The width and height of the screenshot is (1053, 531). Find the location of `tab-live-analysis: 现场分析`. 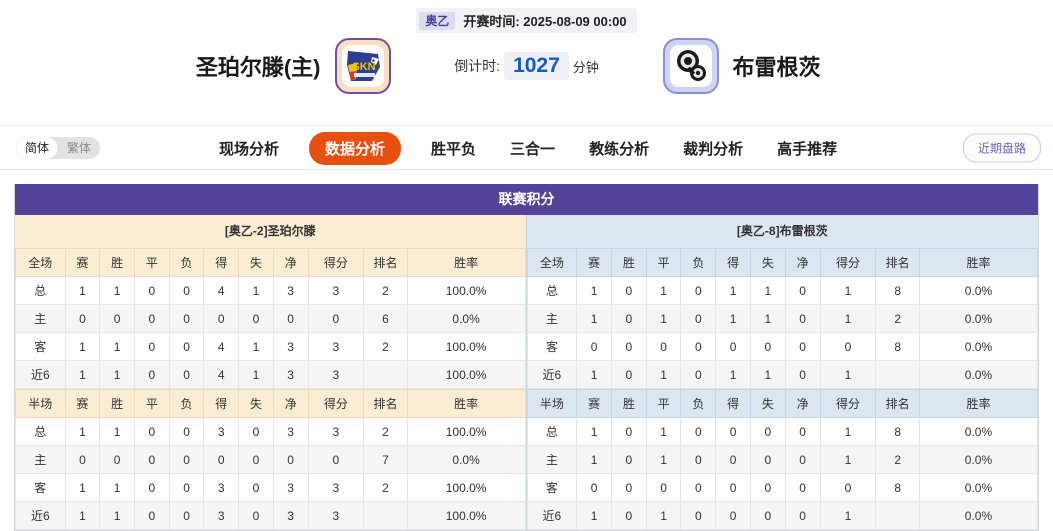

tab-live-analysis: 现场分析 is located at coordinates (249, 149).